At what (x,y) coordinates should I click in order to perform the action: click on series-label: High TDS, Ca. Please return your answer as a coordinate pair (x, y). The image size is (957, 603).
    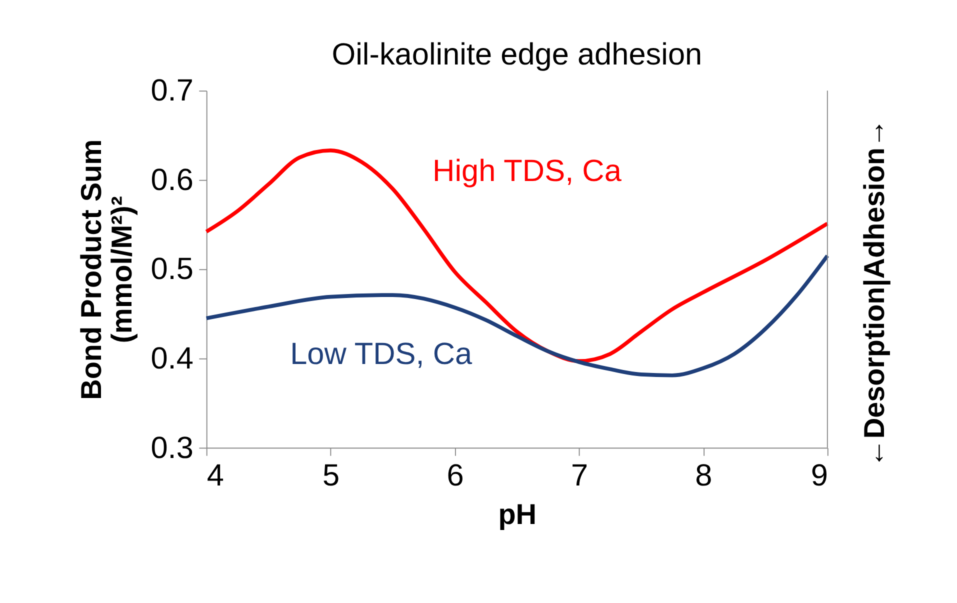
    Looking at the image, I should click on (527, 170).